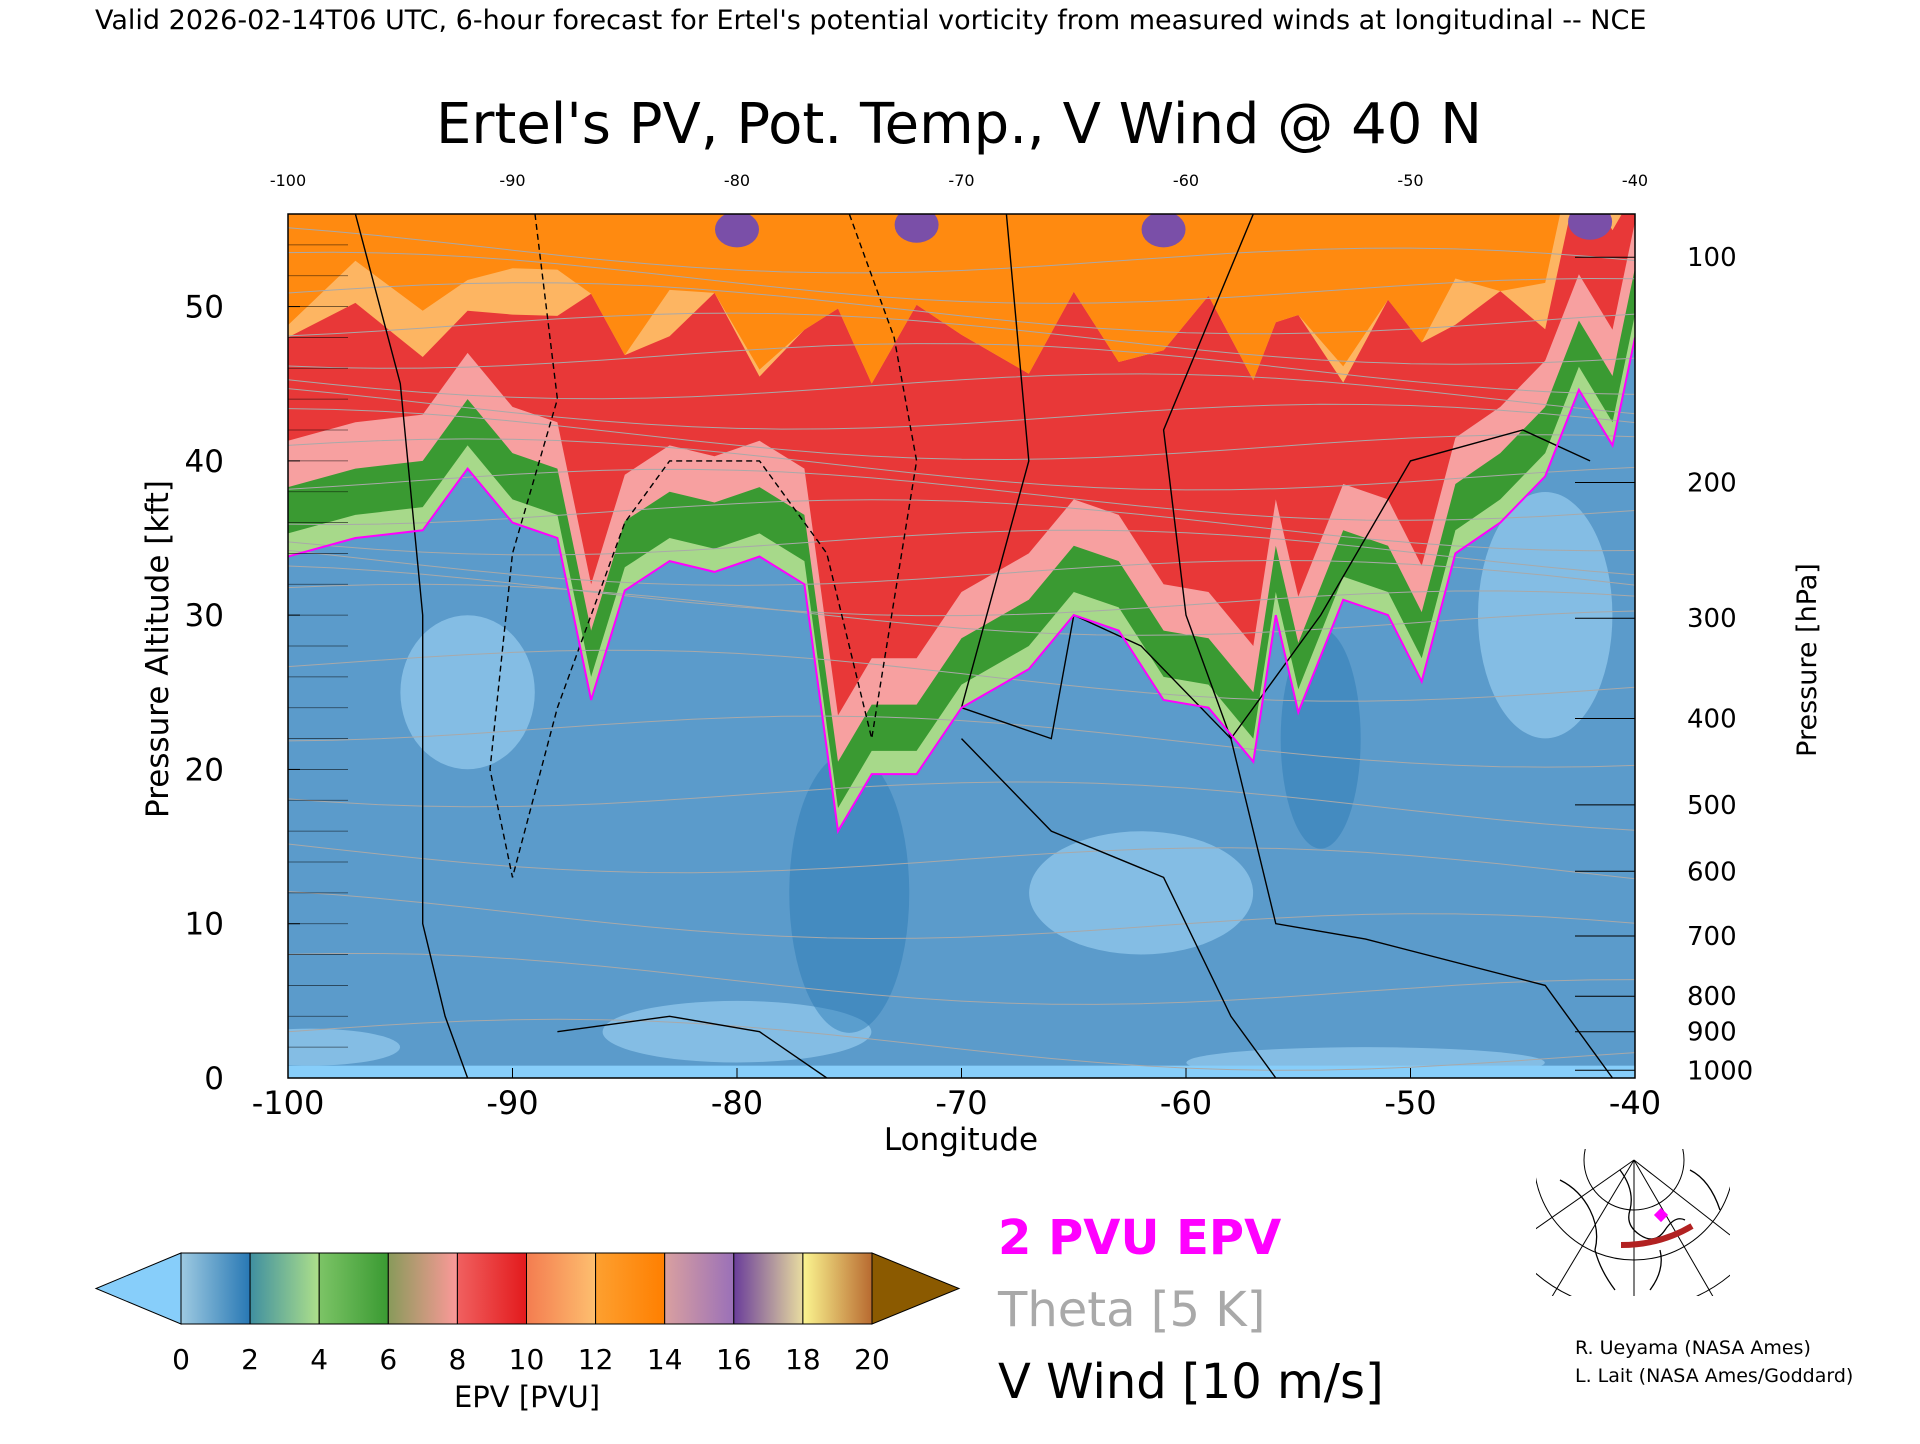 Image resolution: width=1920 pixels, height=1444 pixels. What do you see at coordinates (512, 180) in the screenshot?
I see `x-tick-label-top: -90` at bounding box center [512, 180].